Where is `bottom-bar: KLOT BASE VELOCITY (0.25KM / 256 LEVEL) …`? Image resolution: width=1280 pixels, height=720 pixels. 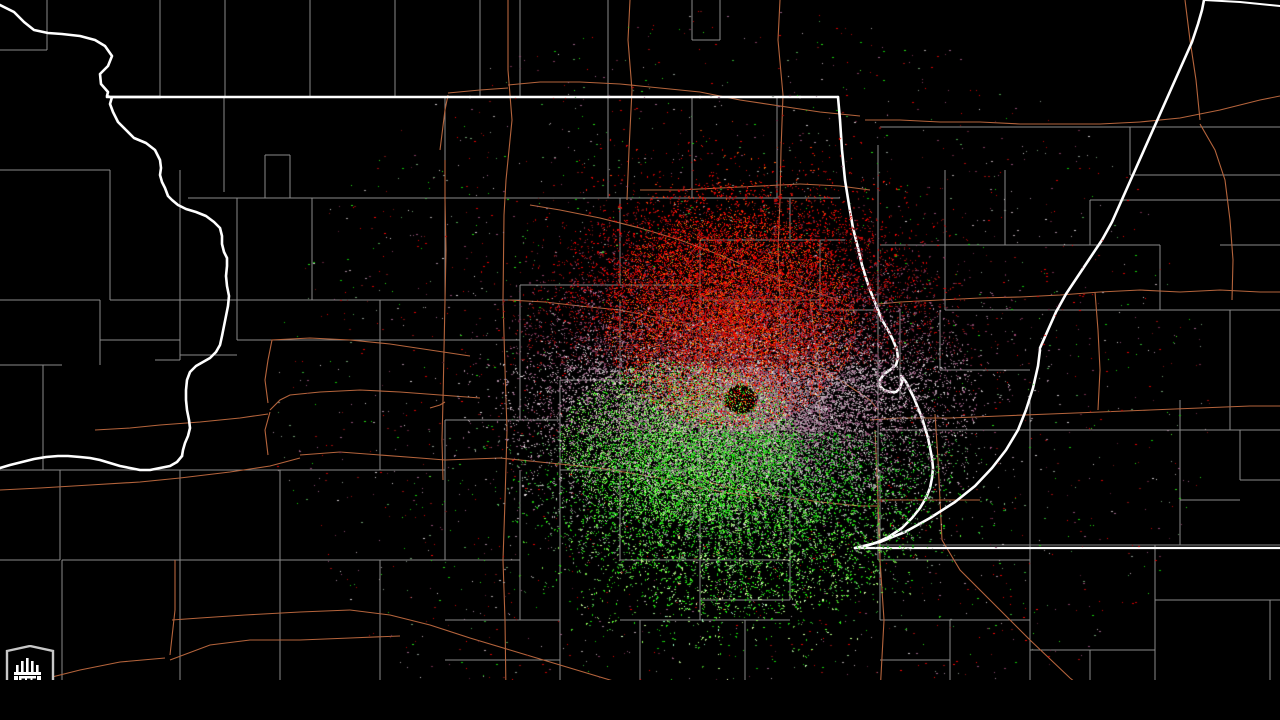 bottom-bar: KLOT BASE VELOCITY (0.25KM / 256 LEVEL) … is located at coordinates (640, 700).